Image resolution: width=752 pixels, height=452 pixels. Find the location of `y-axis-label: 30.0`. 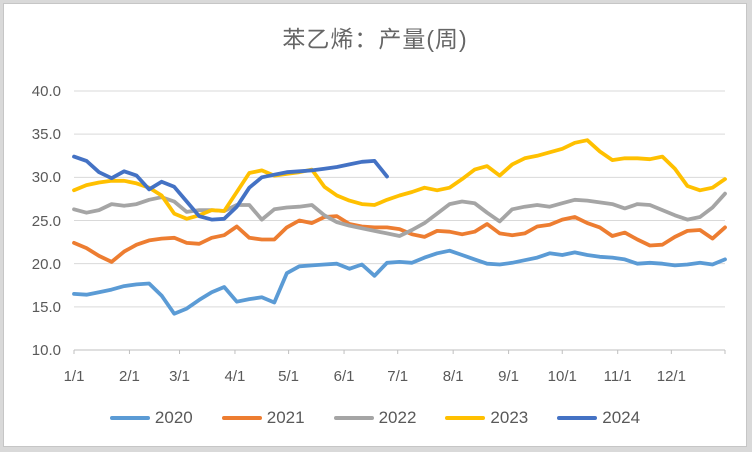

y-axis-label: 30.0 is located at coordinates (46, 178).